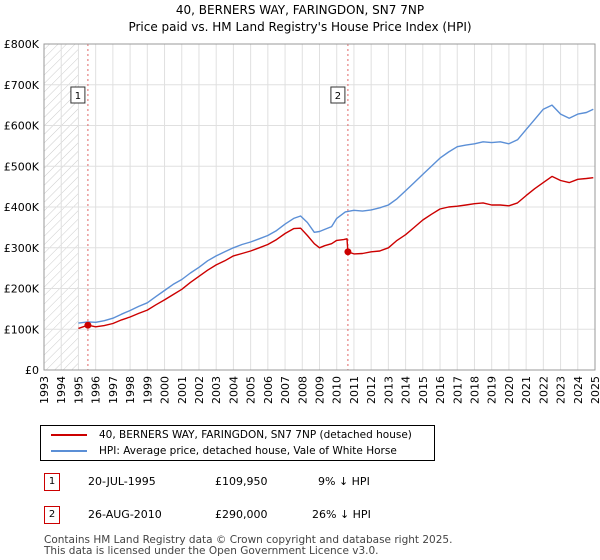  Describe the element at coordinates (440, 390) in the screenshot. I see `x-tick-label: 2016` at that location.